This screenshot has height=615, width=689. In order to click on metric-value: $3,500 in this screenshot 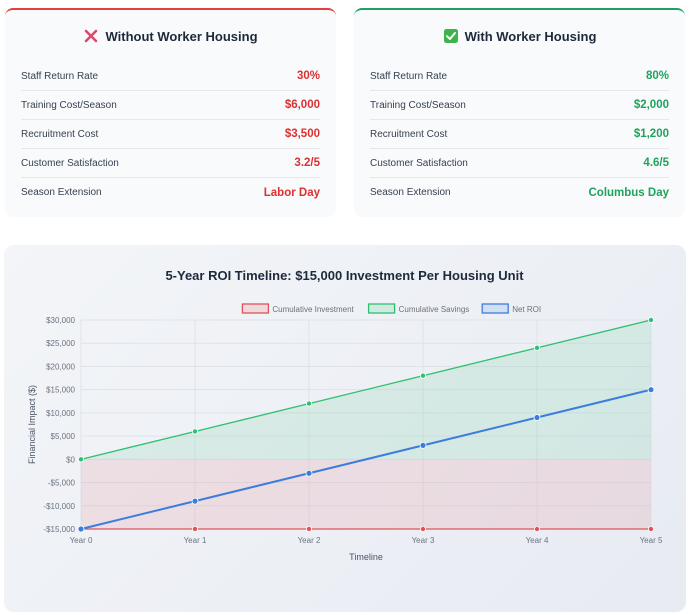, I will do `click(302, 134)`.